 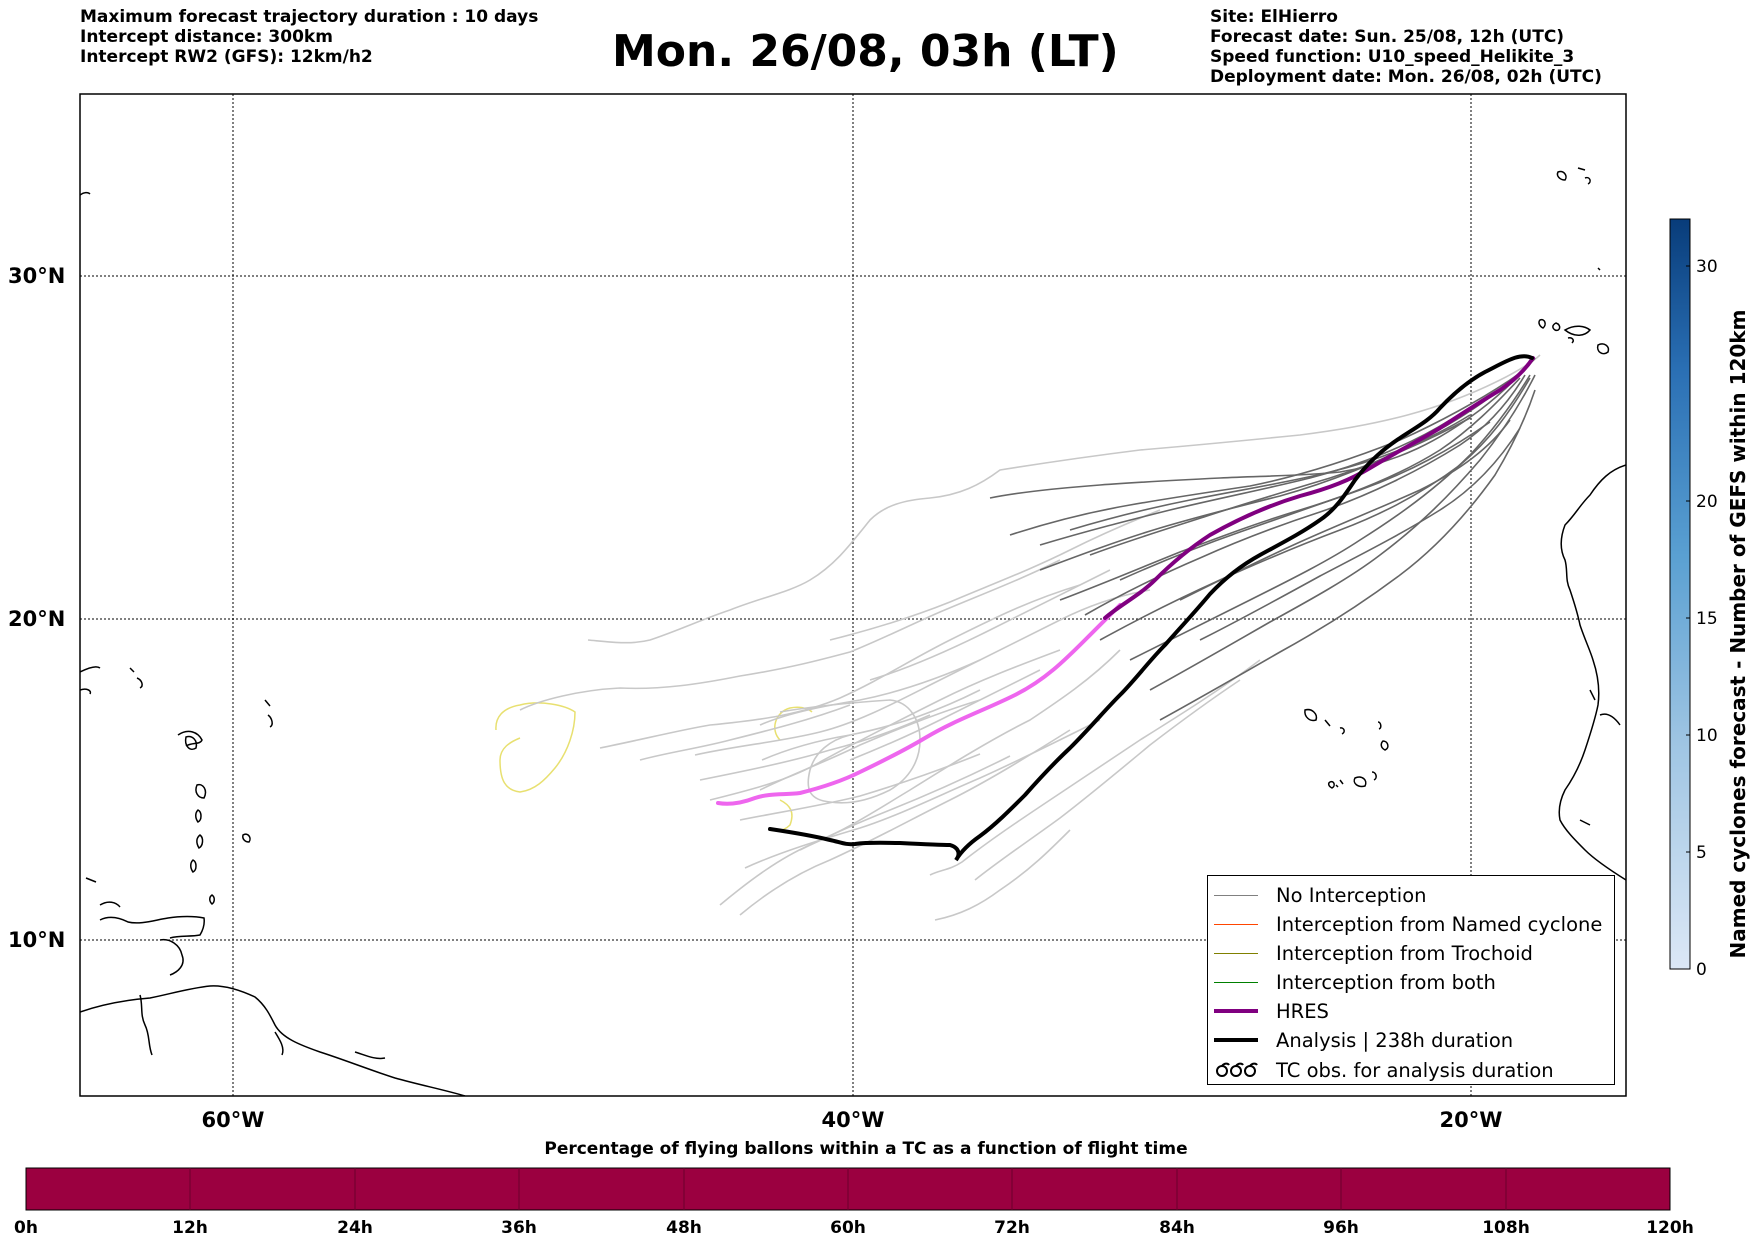 What do you see at coordinates (1392, 57) in the screenshot?
I see `header-speed-function: Speed function: U10_speed_Helikite_3` at bounding box center [1392, 57].